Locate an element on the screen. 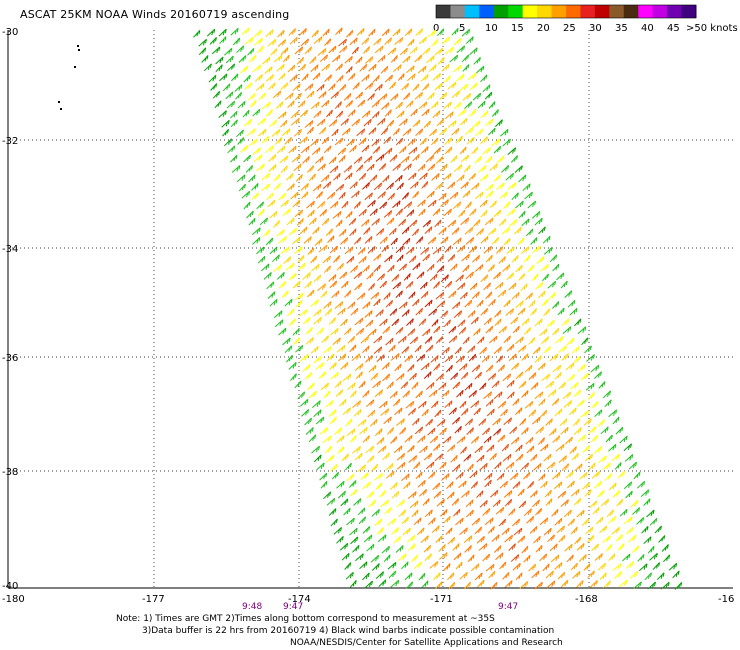  wind-speed-legend: 0 5 10 15 20 25 30 35 40 45 >50 knots is located at coordinates (585, 19).